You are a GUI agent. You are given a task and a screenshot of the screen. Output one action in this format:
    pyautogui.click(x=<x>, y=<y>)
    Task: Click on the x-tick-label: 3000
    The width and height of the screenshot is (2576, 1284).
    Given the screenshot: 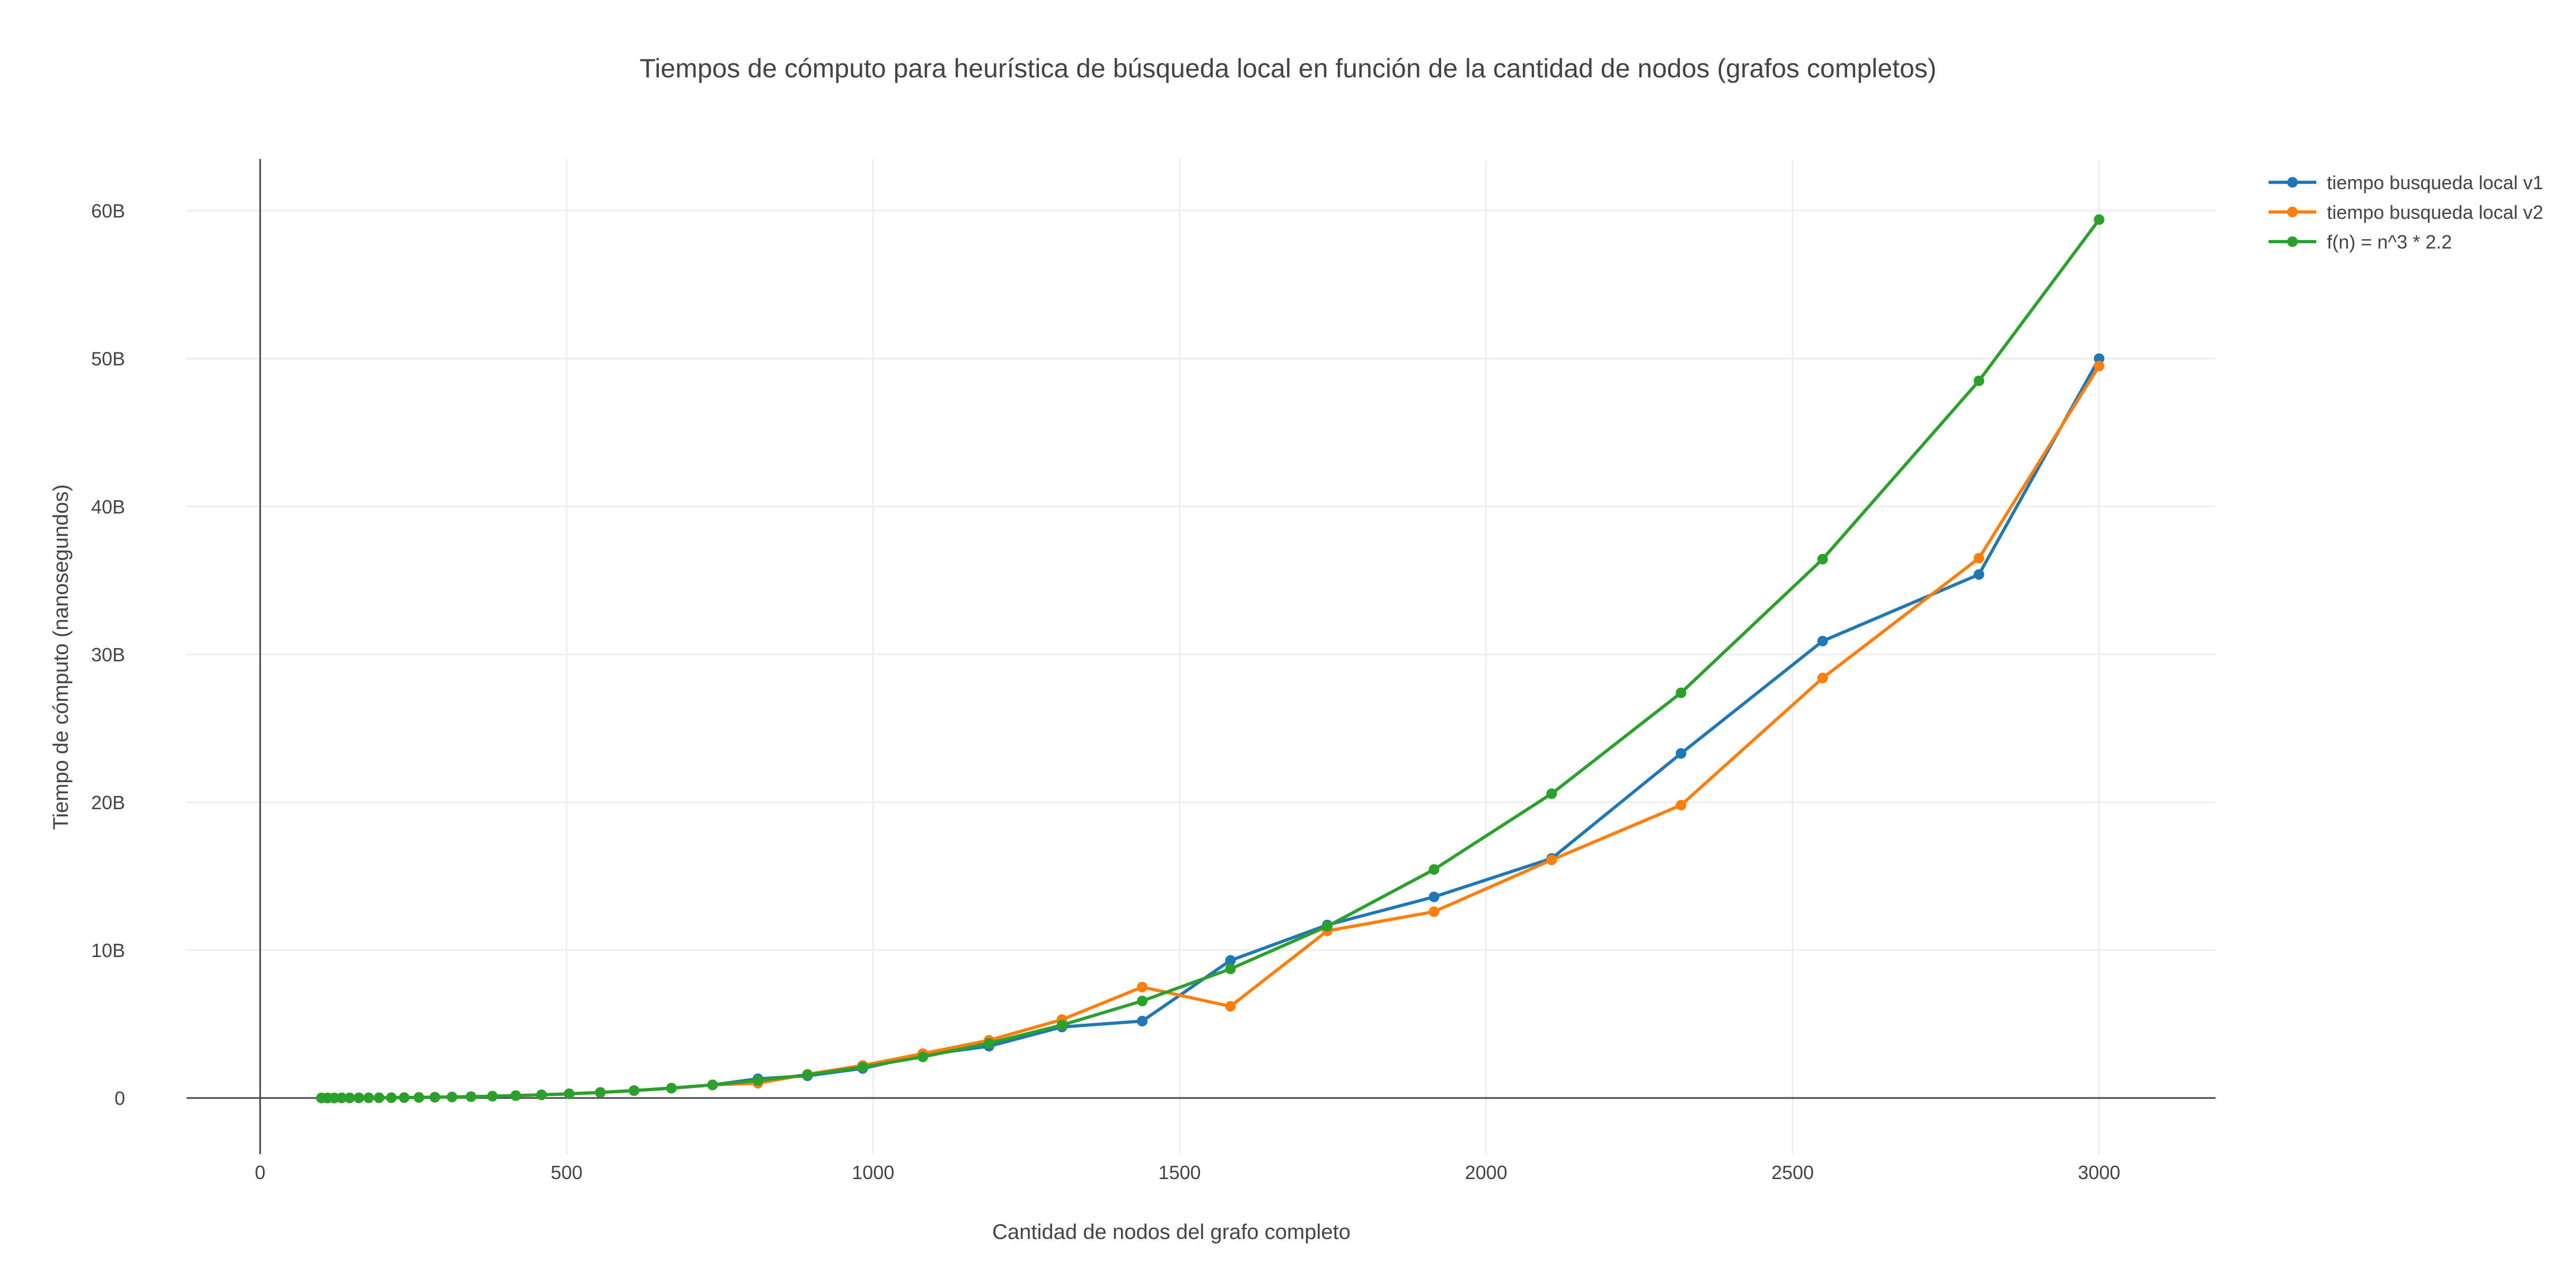 What is the action you would take?
    pyautogui.click(x=2099, y=1172)
    